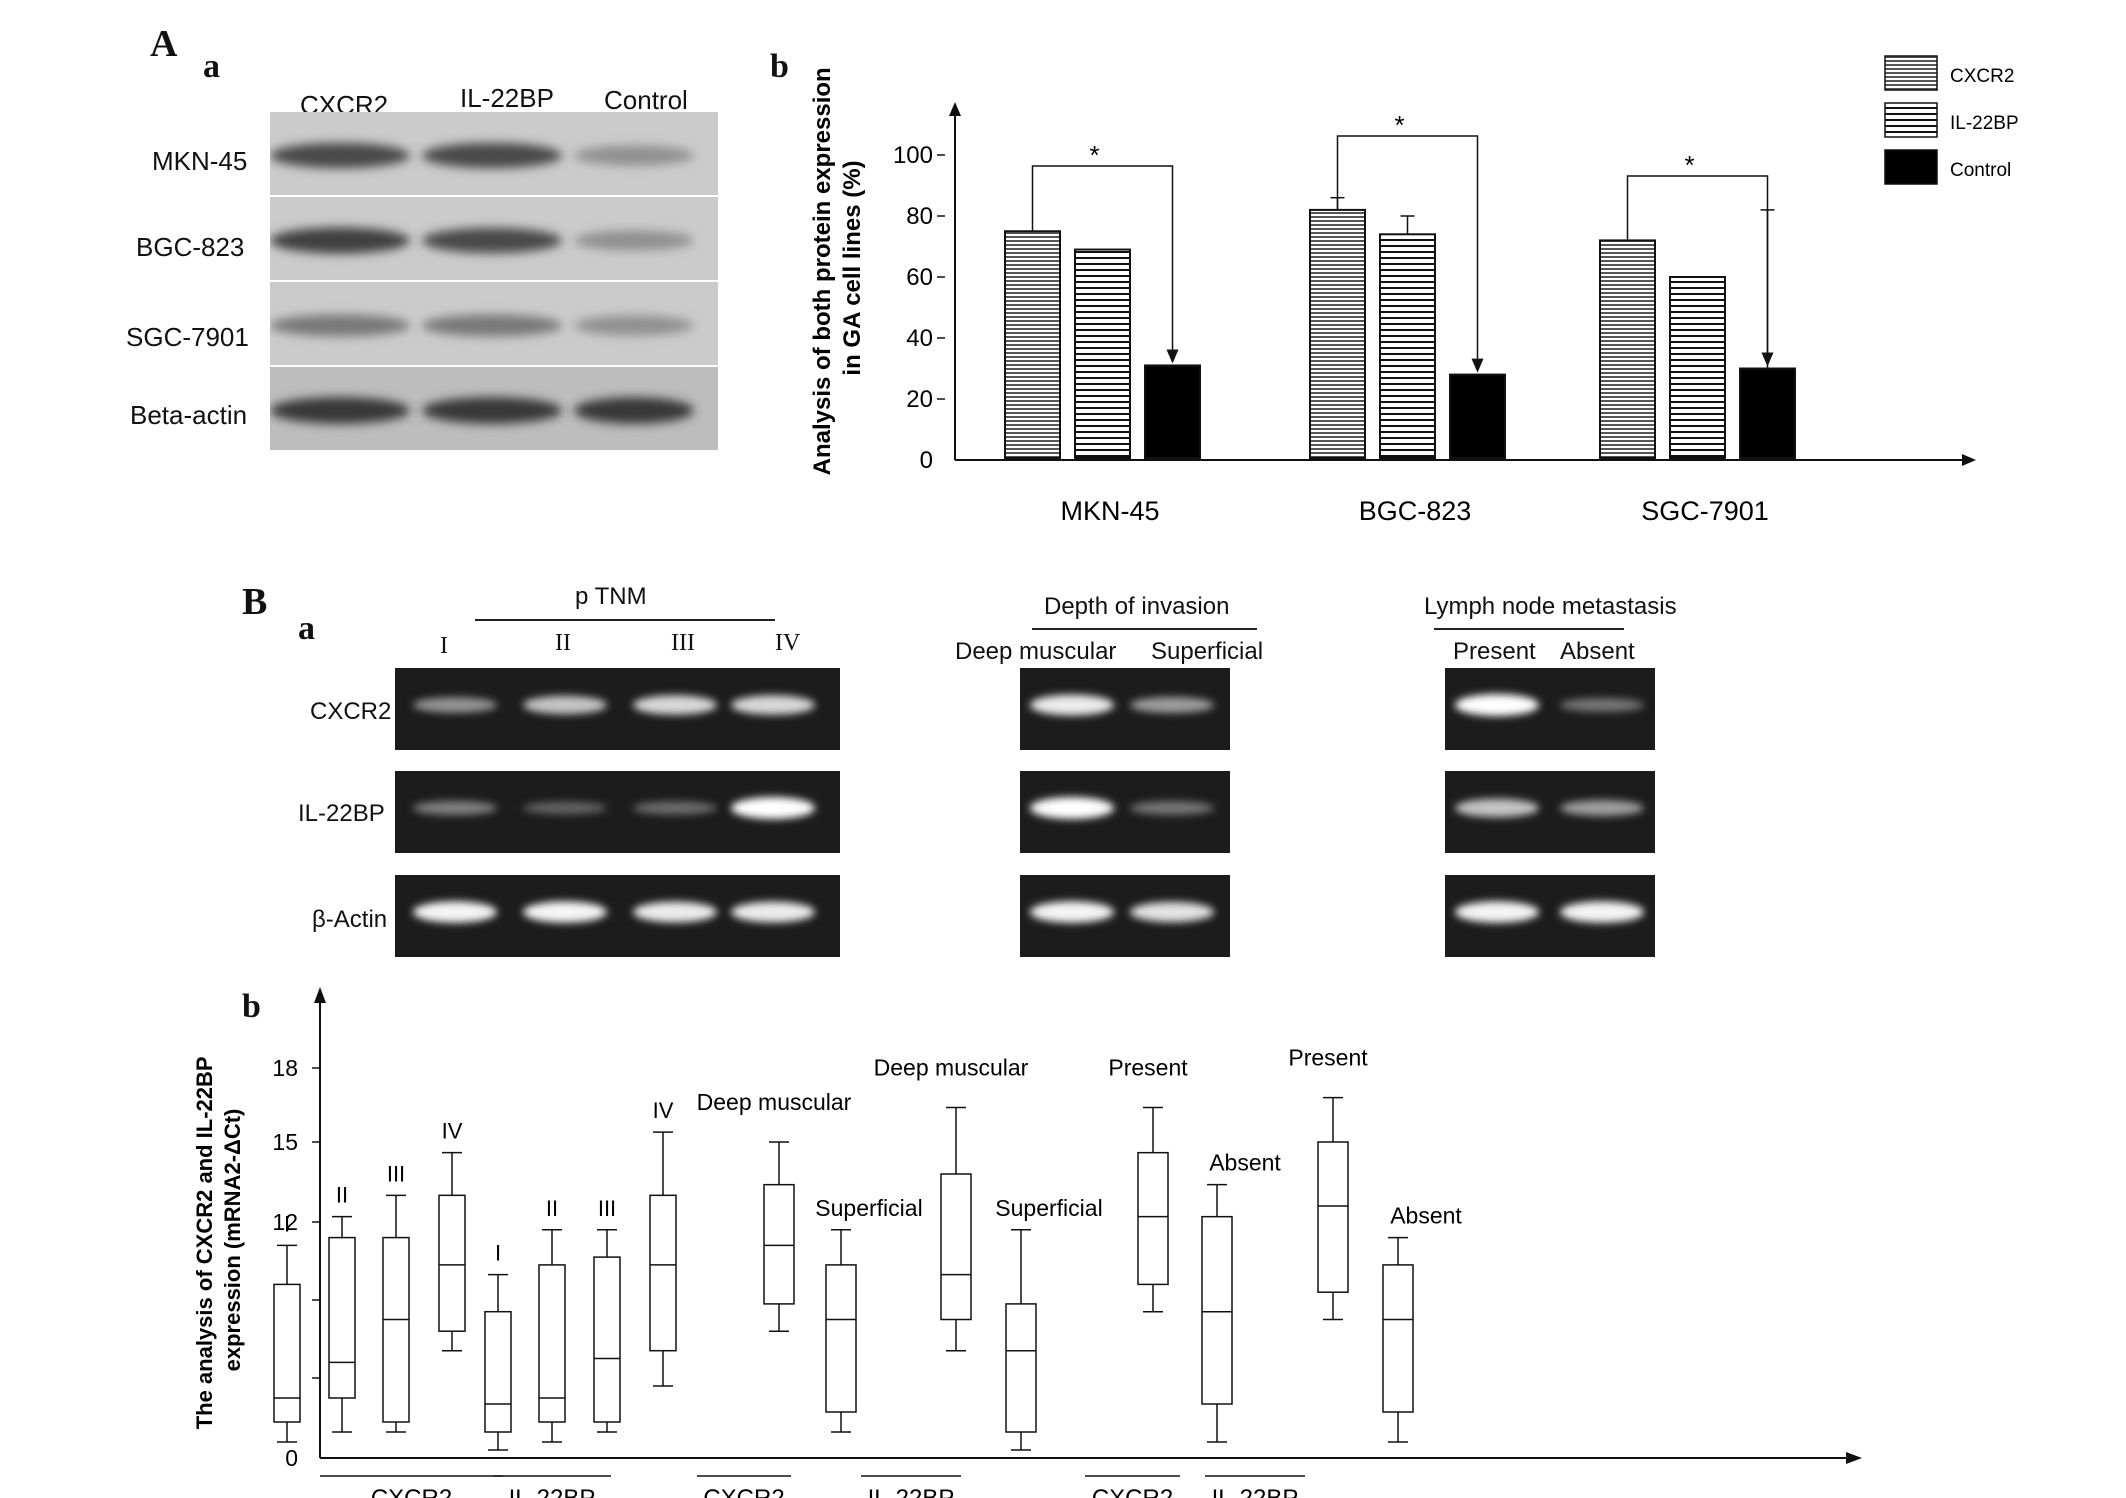  What do you see at coordinates (1137, 606) in the screenshot?
I see `gel-group-title: Depth of invasion` at bounding box center [1137, 606].